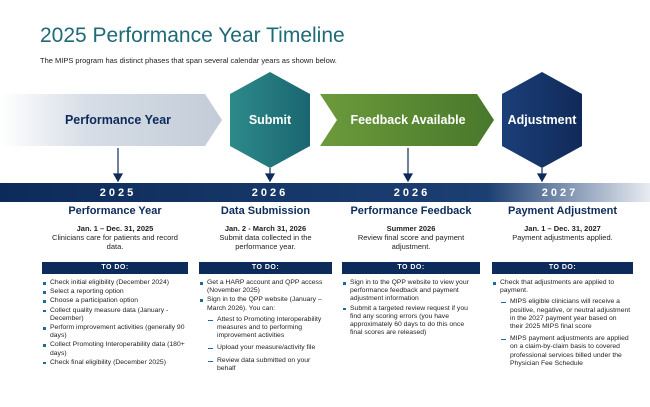  I want to click on phase-dates: Jan. 2 - March 31, 2026, so click(265, 228).